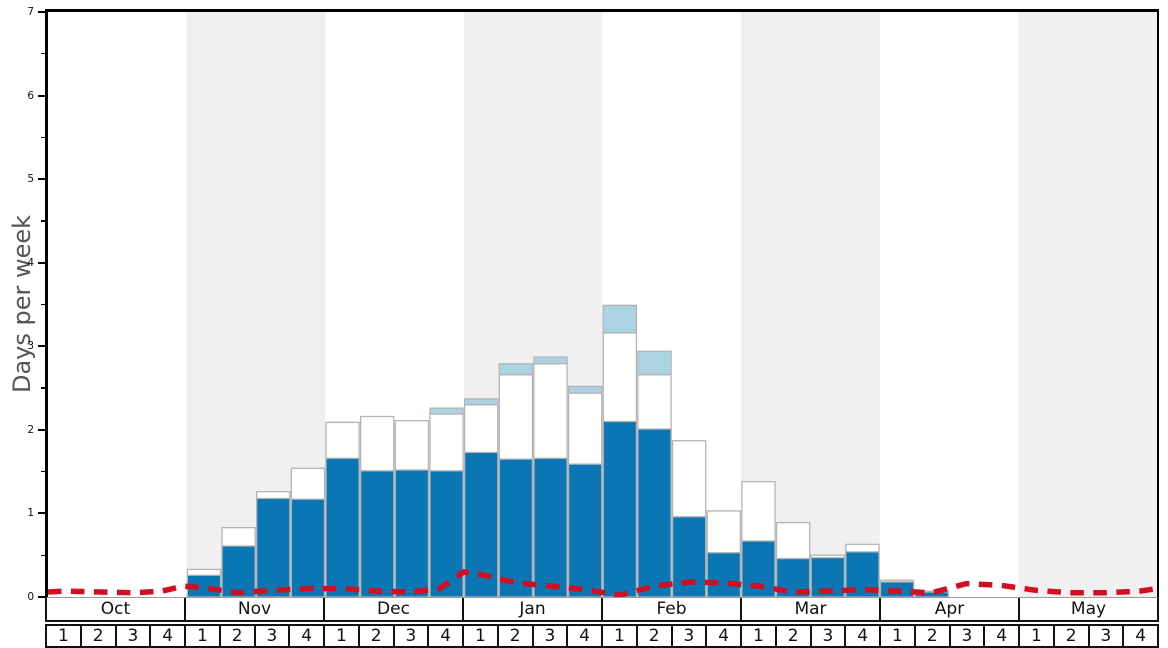 This screenshot has width=1168, height=648. I want to click on month-cell: Dec, so click(394, 609).